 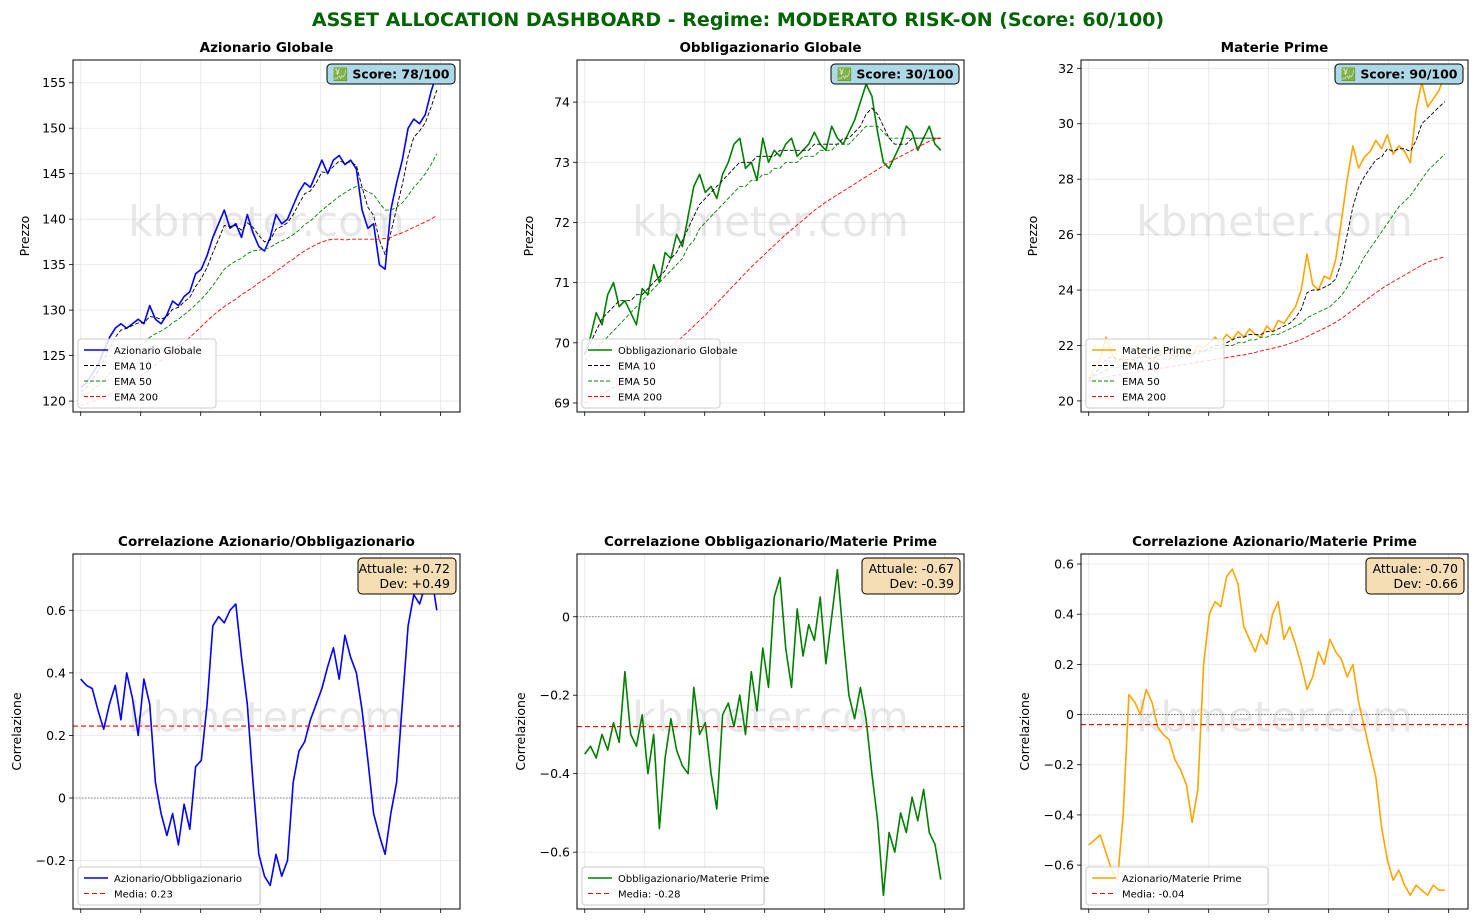 What do you see at coordinates (54, 128) in the screenshot?
I see `y-tick-label: 150` at bounding box center [54, 128].